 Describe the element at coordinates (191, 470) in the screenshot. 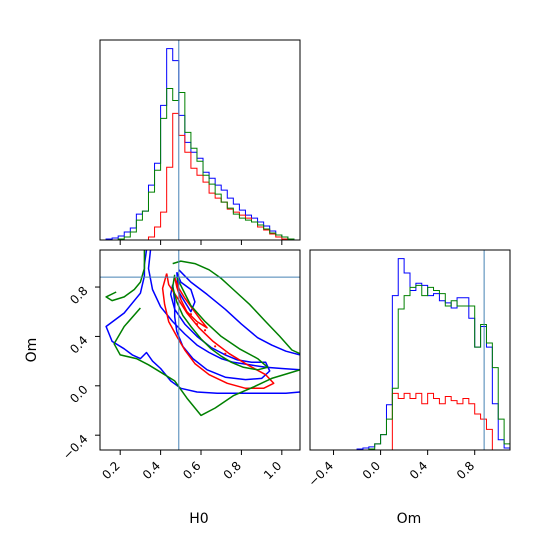

I see `contour-xtick-label: 0.6` at that location.